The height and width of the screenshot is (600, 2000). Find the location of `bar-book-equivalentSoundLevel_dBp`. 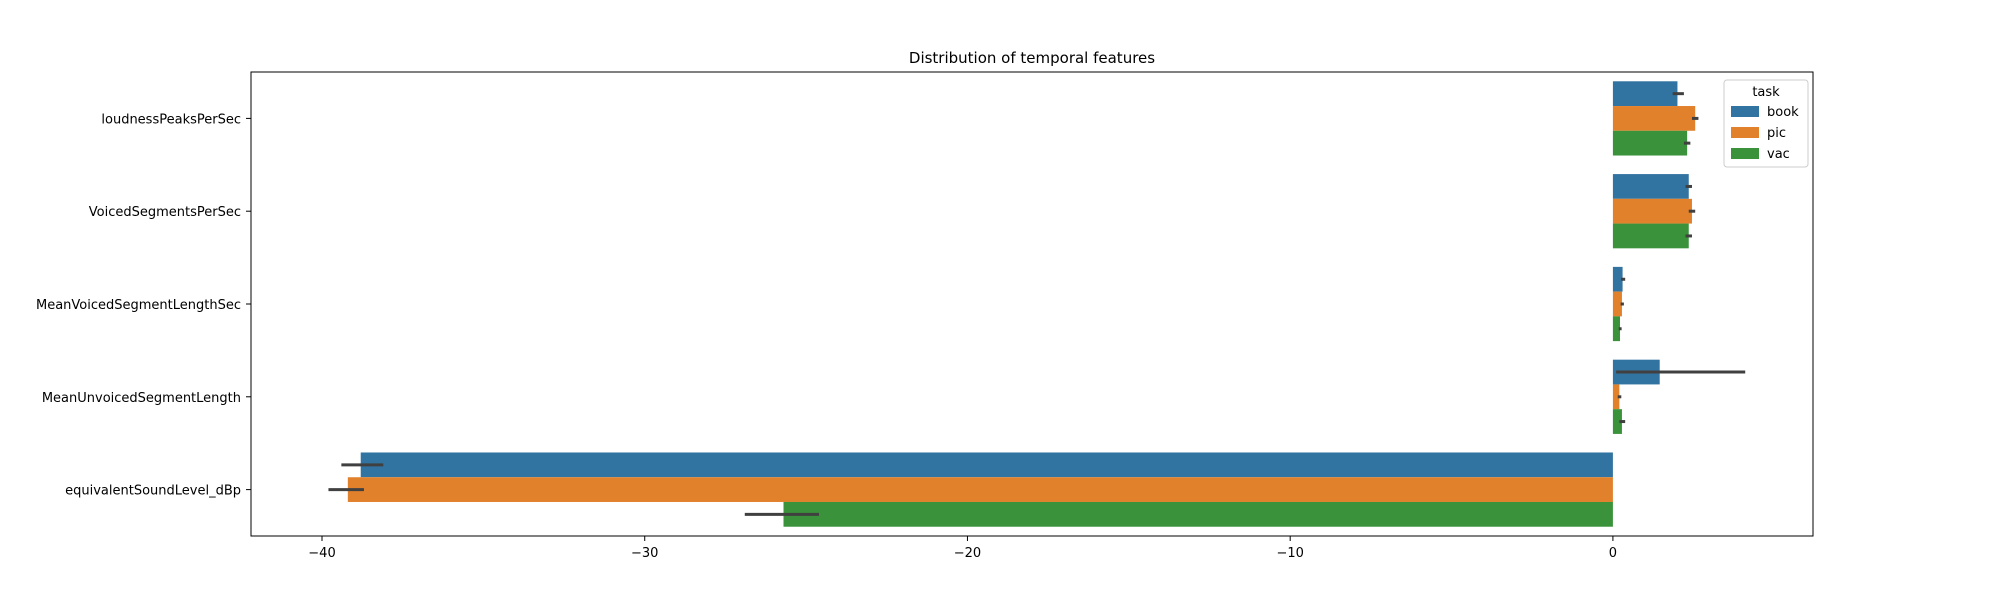

bar-book-equivalentSoundLevel_dBp is located at coordinates (986, 465).